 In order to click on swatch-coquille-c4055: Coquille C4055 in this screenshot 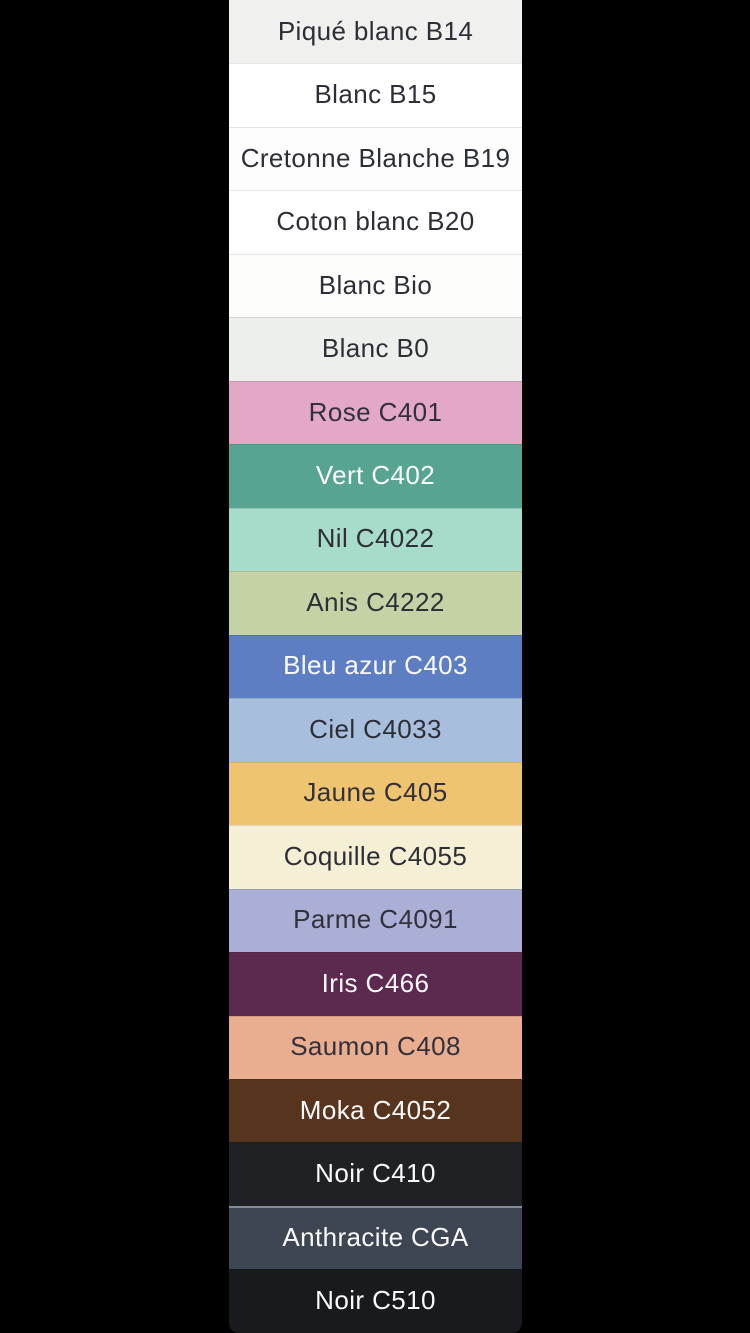, I will do `click(375, 857)`.